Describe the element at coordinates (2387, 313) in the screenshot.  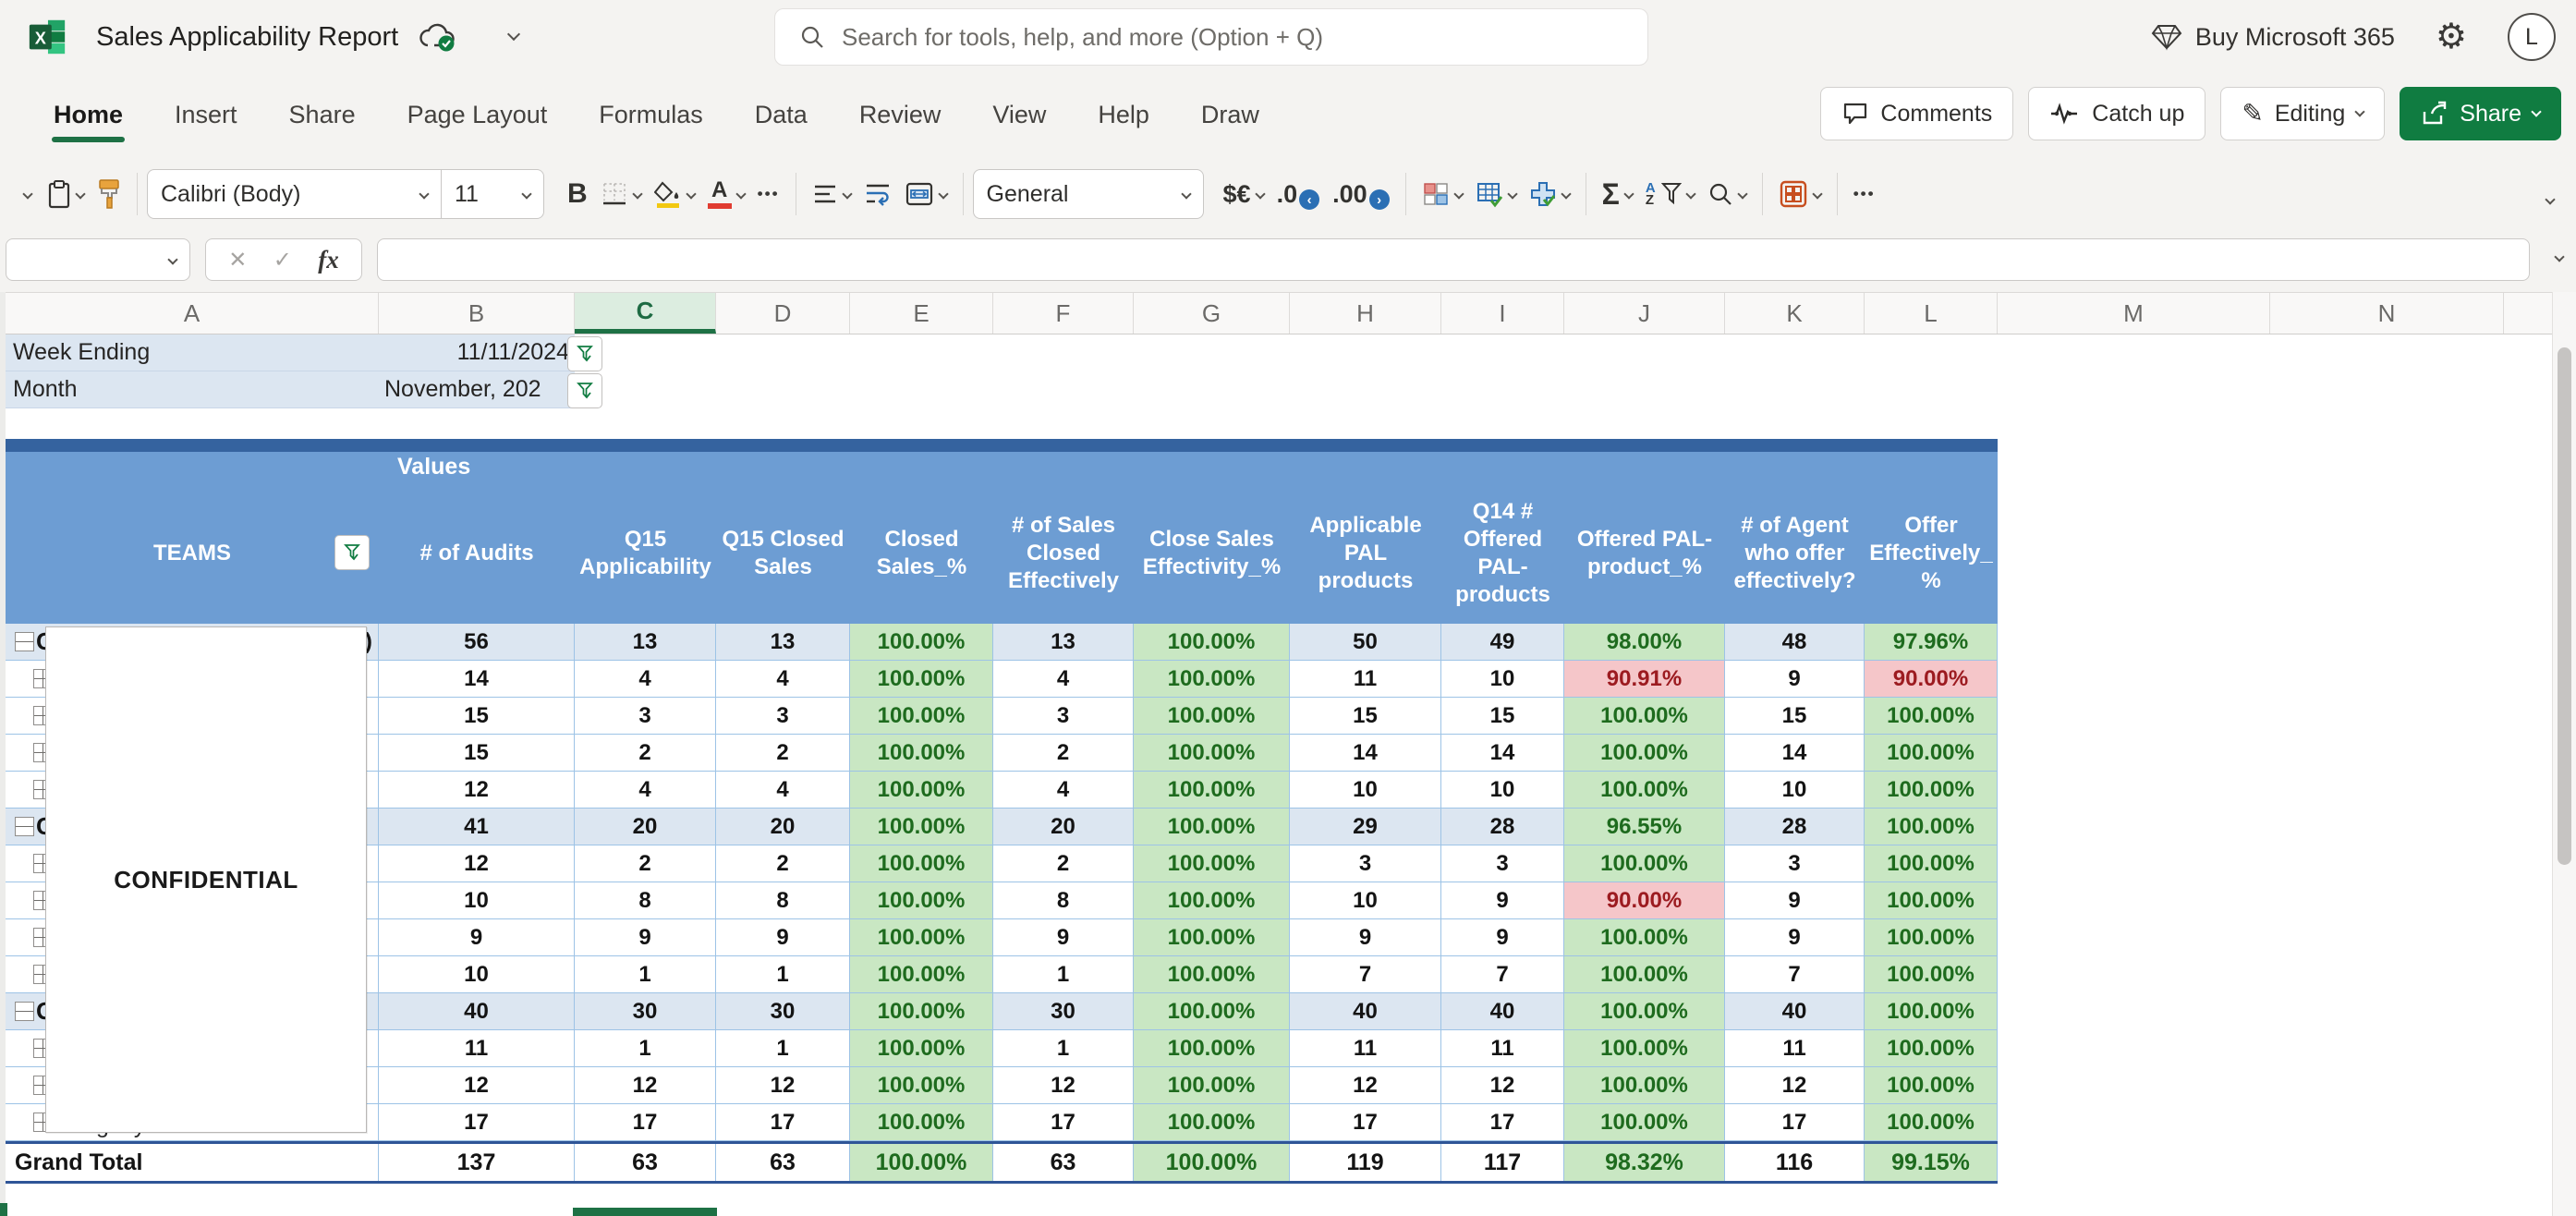
I see `column-header-N: N` at that location.